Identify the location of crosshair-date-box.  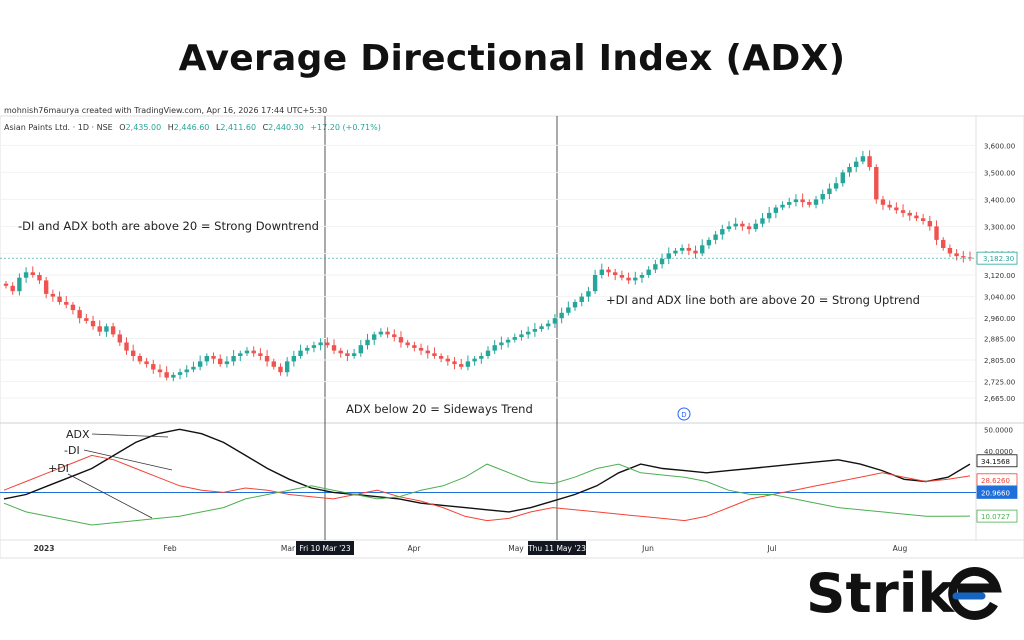
(557, 548).